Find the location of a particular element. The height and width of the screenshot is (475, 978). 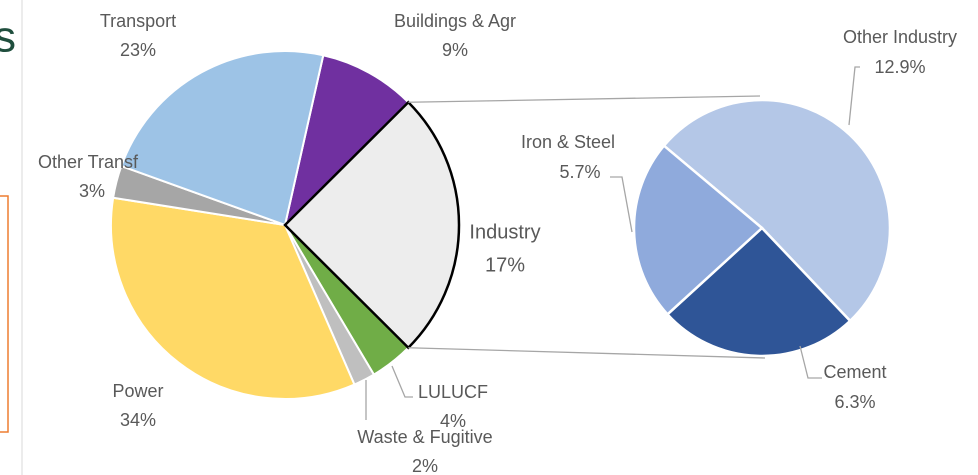

slice-label: Transport is located at coordinates (138, 21).